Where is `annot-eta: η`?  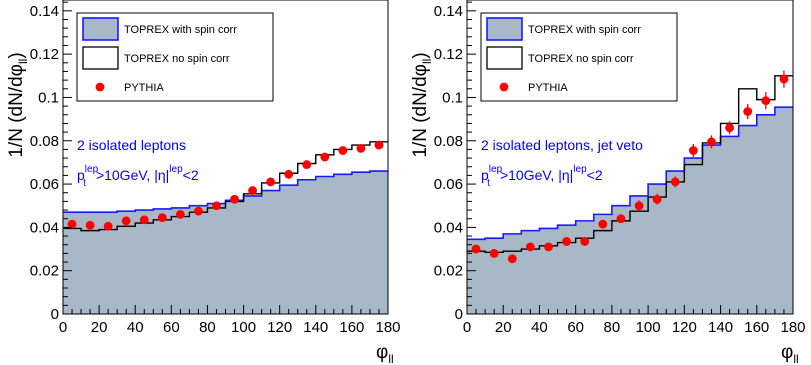
annot-eta: η is located at coordinates (566, 175).